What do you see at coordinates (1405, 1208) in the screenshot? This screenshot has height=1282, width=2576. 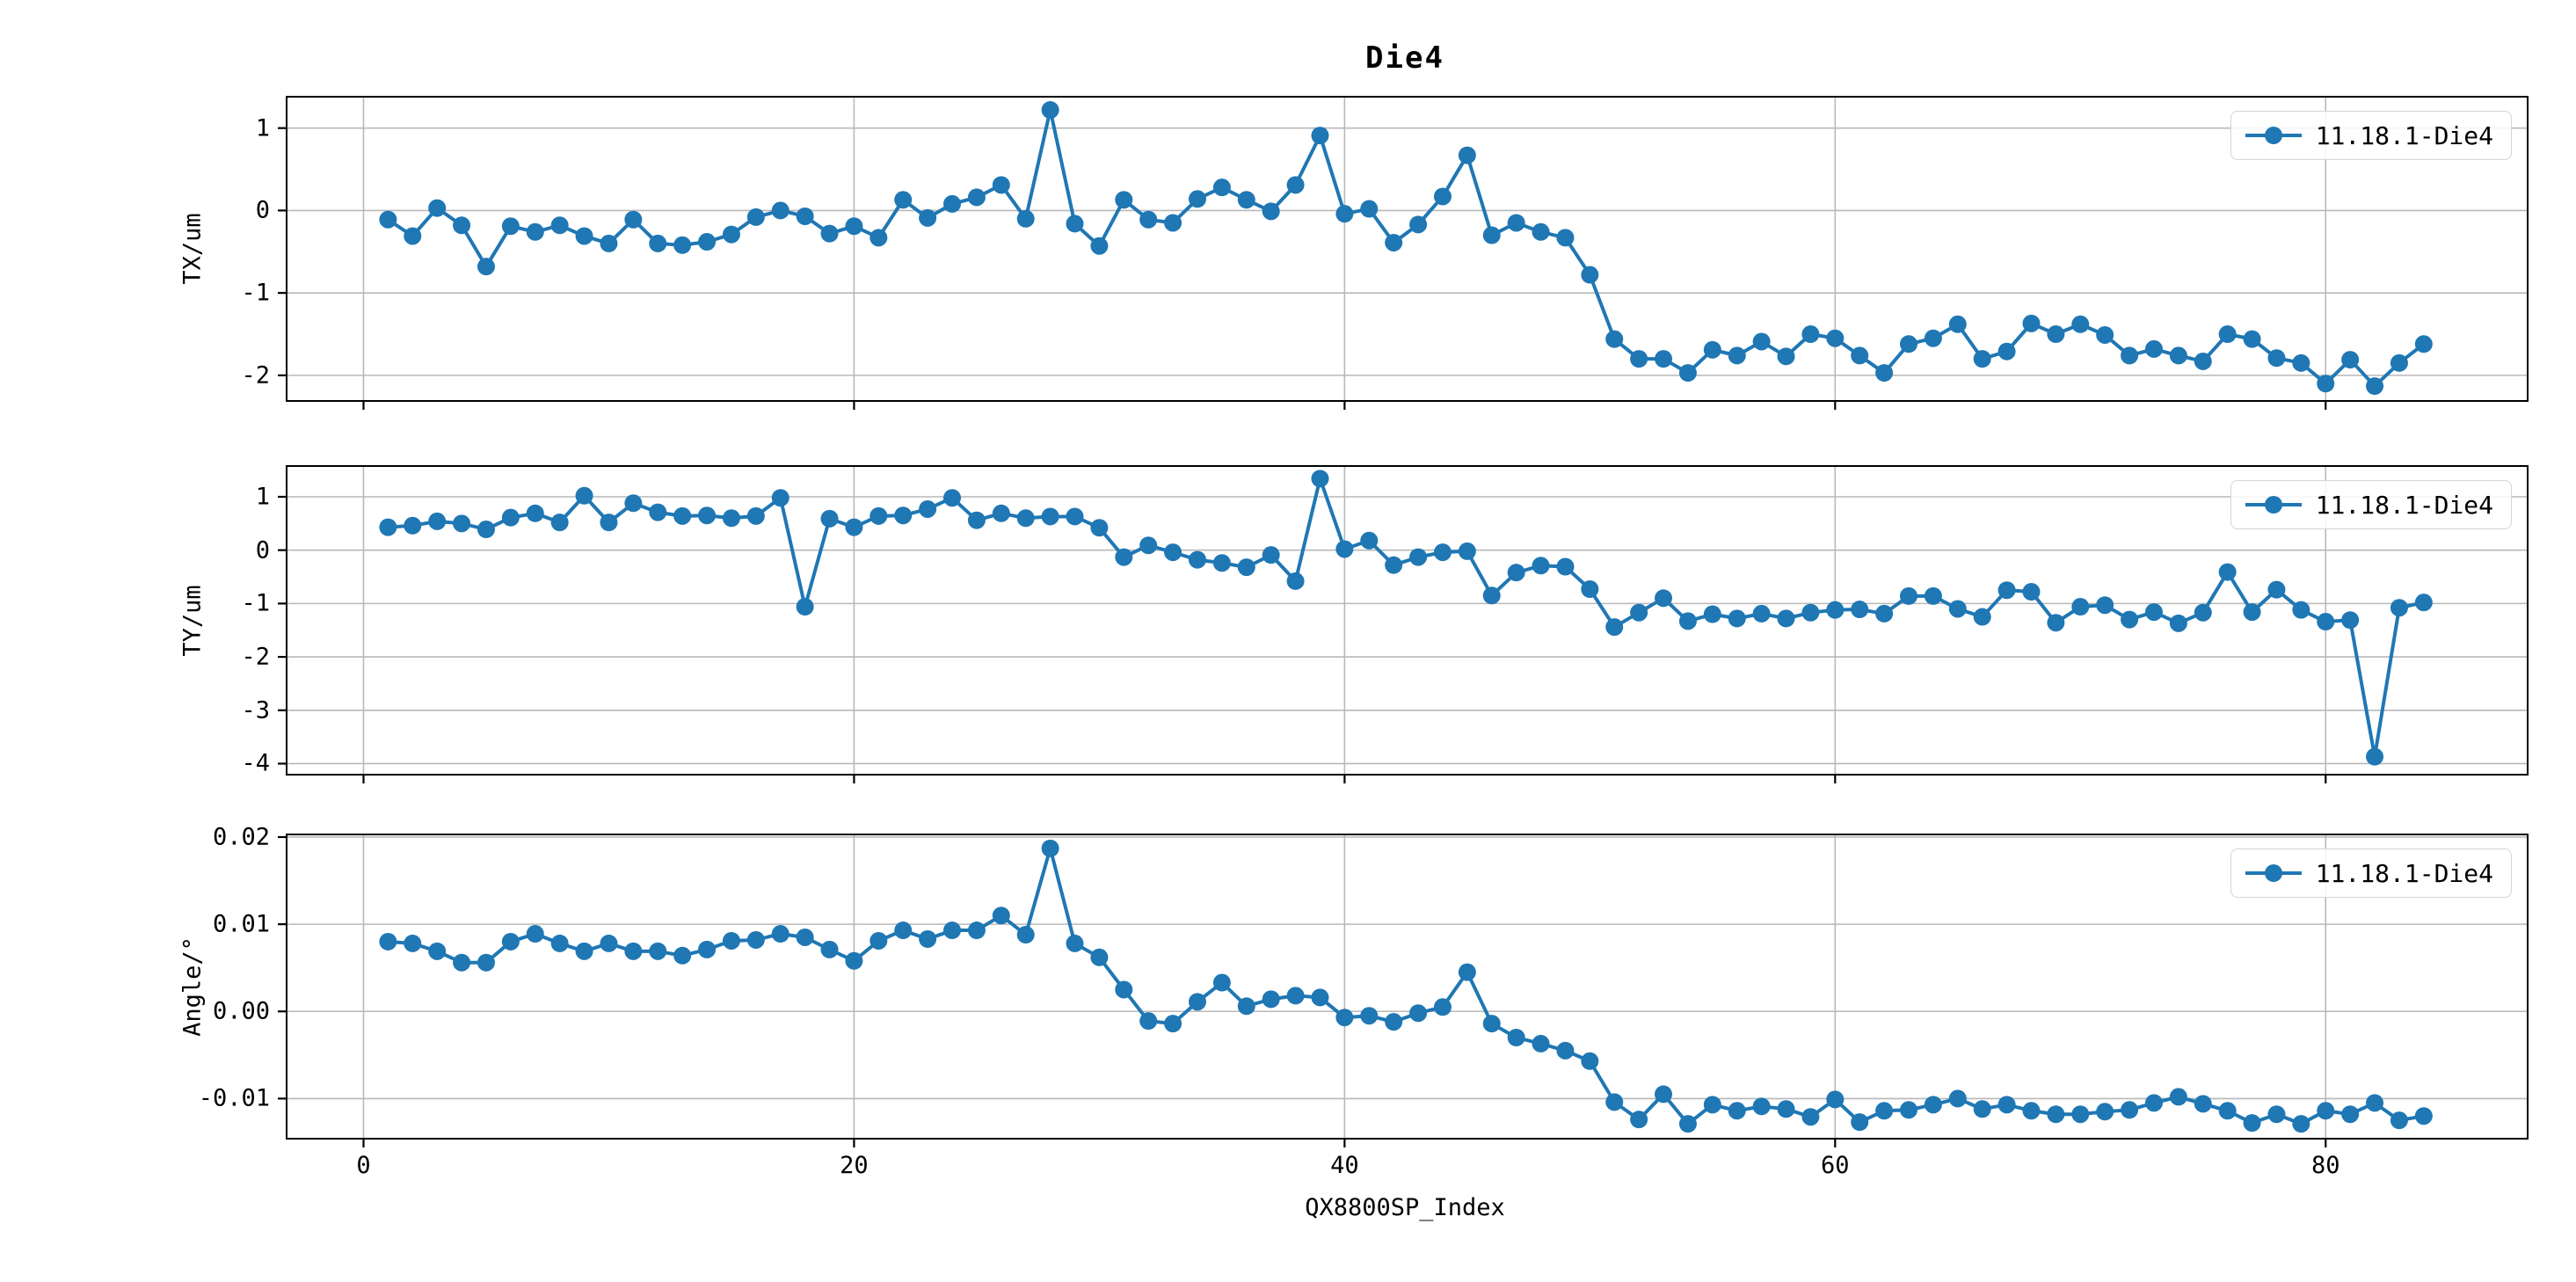 I see `x-axis-label: QX8800SP_Index` at bounding box center [1405, 1208].